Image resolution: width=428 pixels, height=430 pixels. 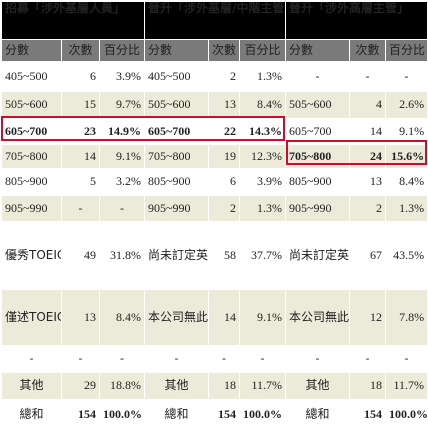 What do you see at coordinates (214, 386) in the screenshot?
I see `table-row: 其他 29 18.8% 其他 18 11.7% 其他 18 11.7%` at bounding box center [214, 386].